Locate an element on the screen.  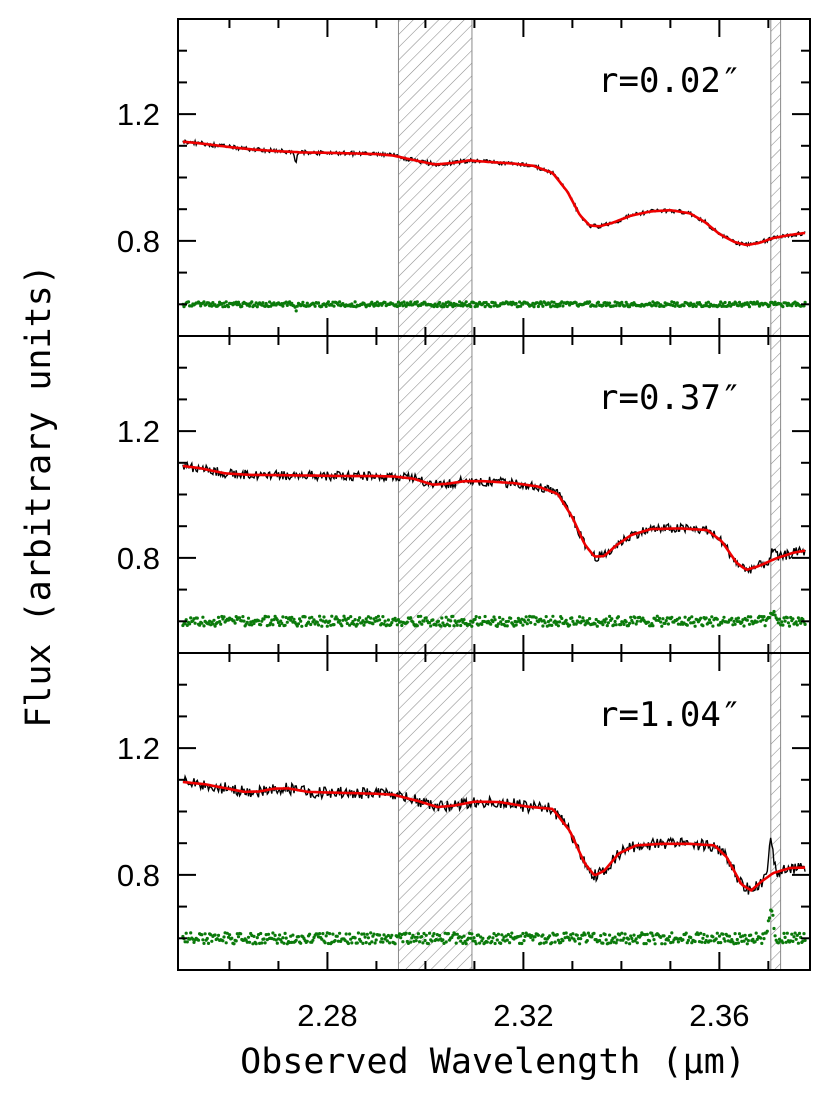
x-tick-label: 2.32 is located at coordinates (523, 1015).